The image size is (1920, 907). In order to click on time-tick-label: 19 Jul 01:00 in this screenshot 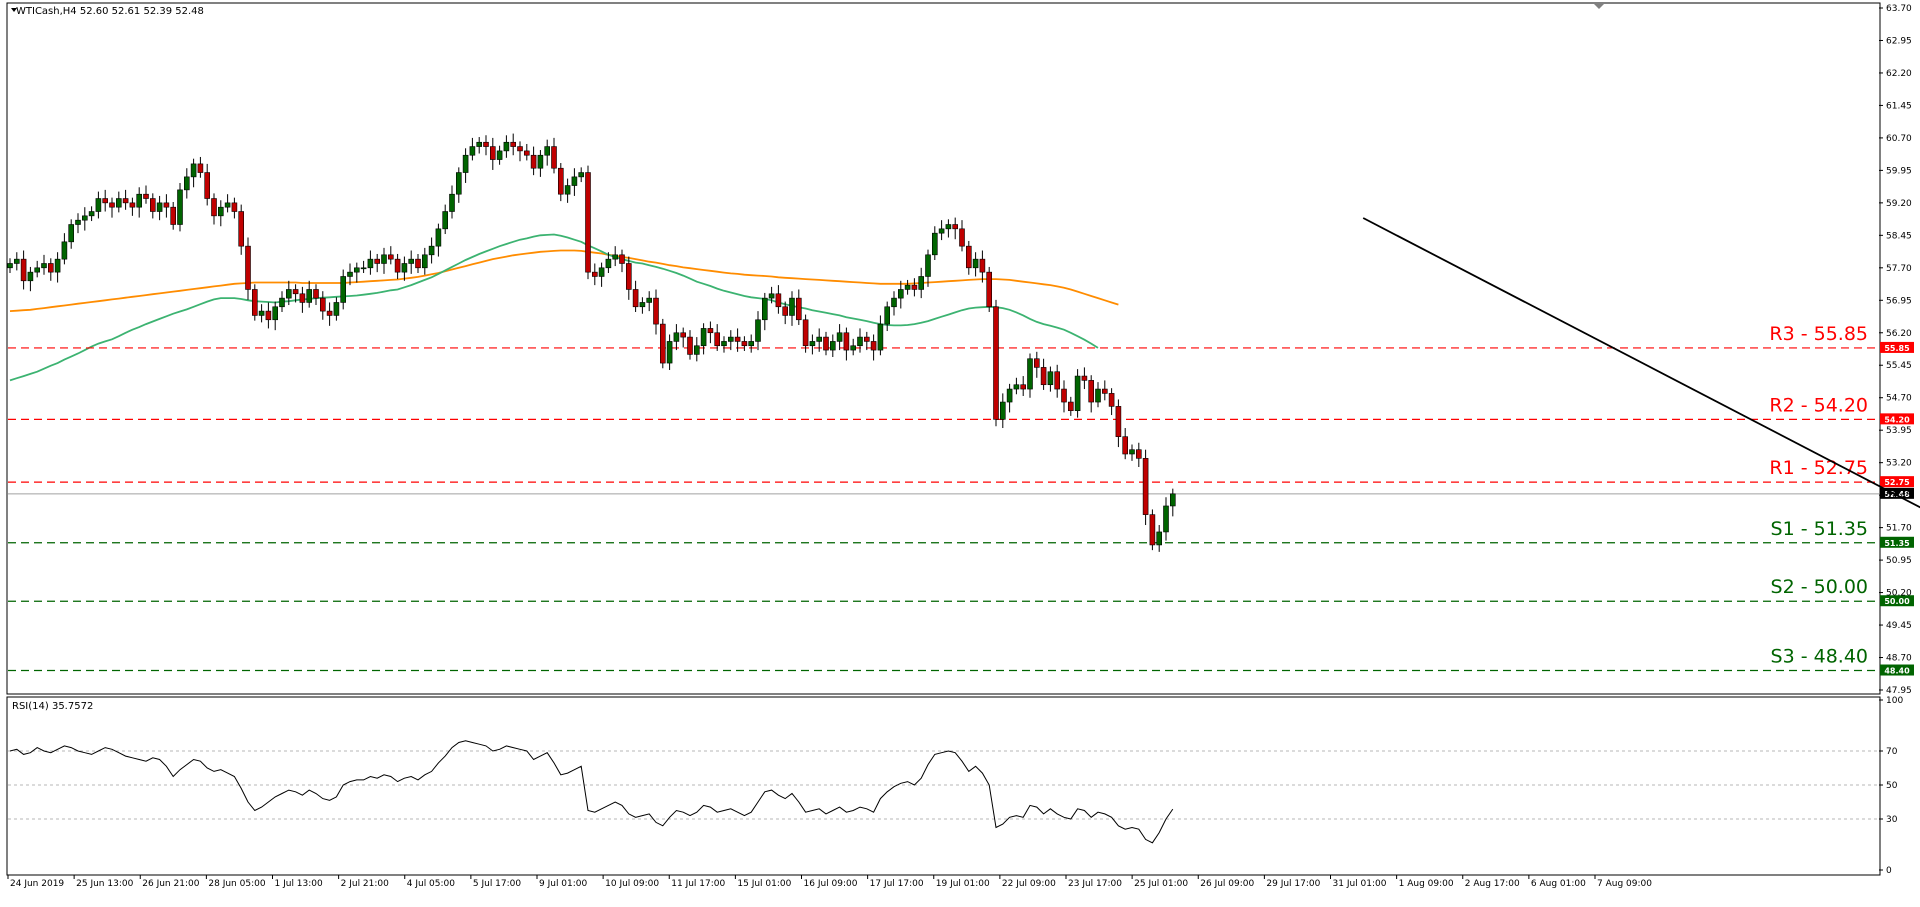, I will do `click(963, 884)`.